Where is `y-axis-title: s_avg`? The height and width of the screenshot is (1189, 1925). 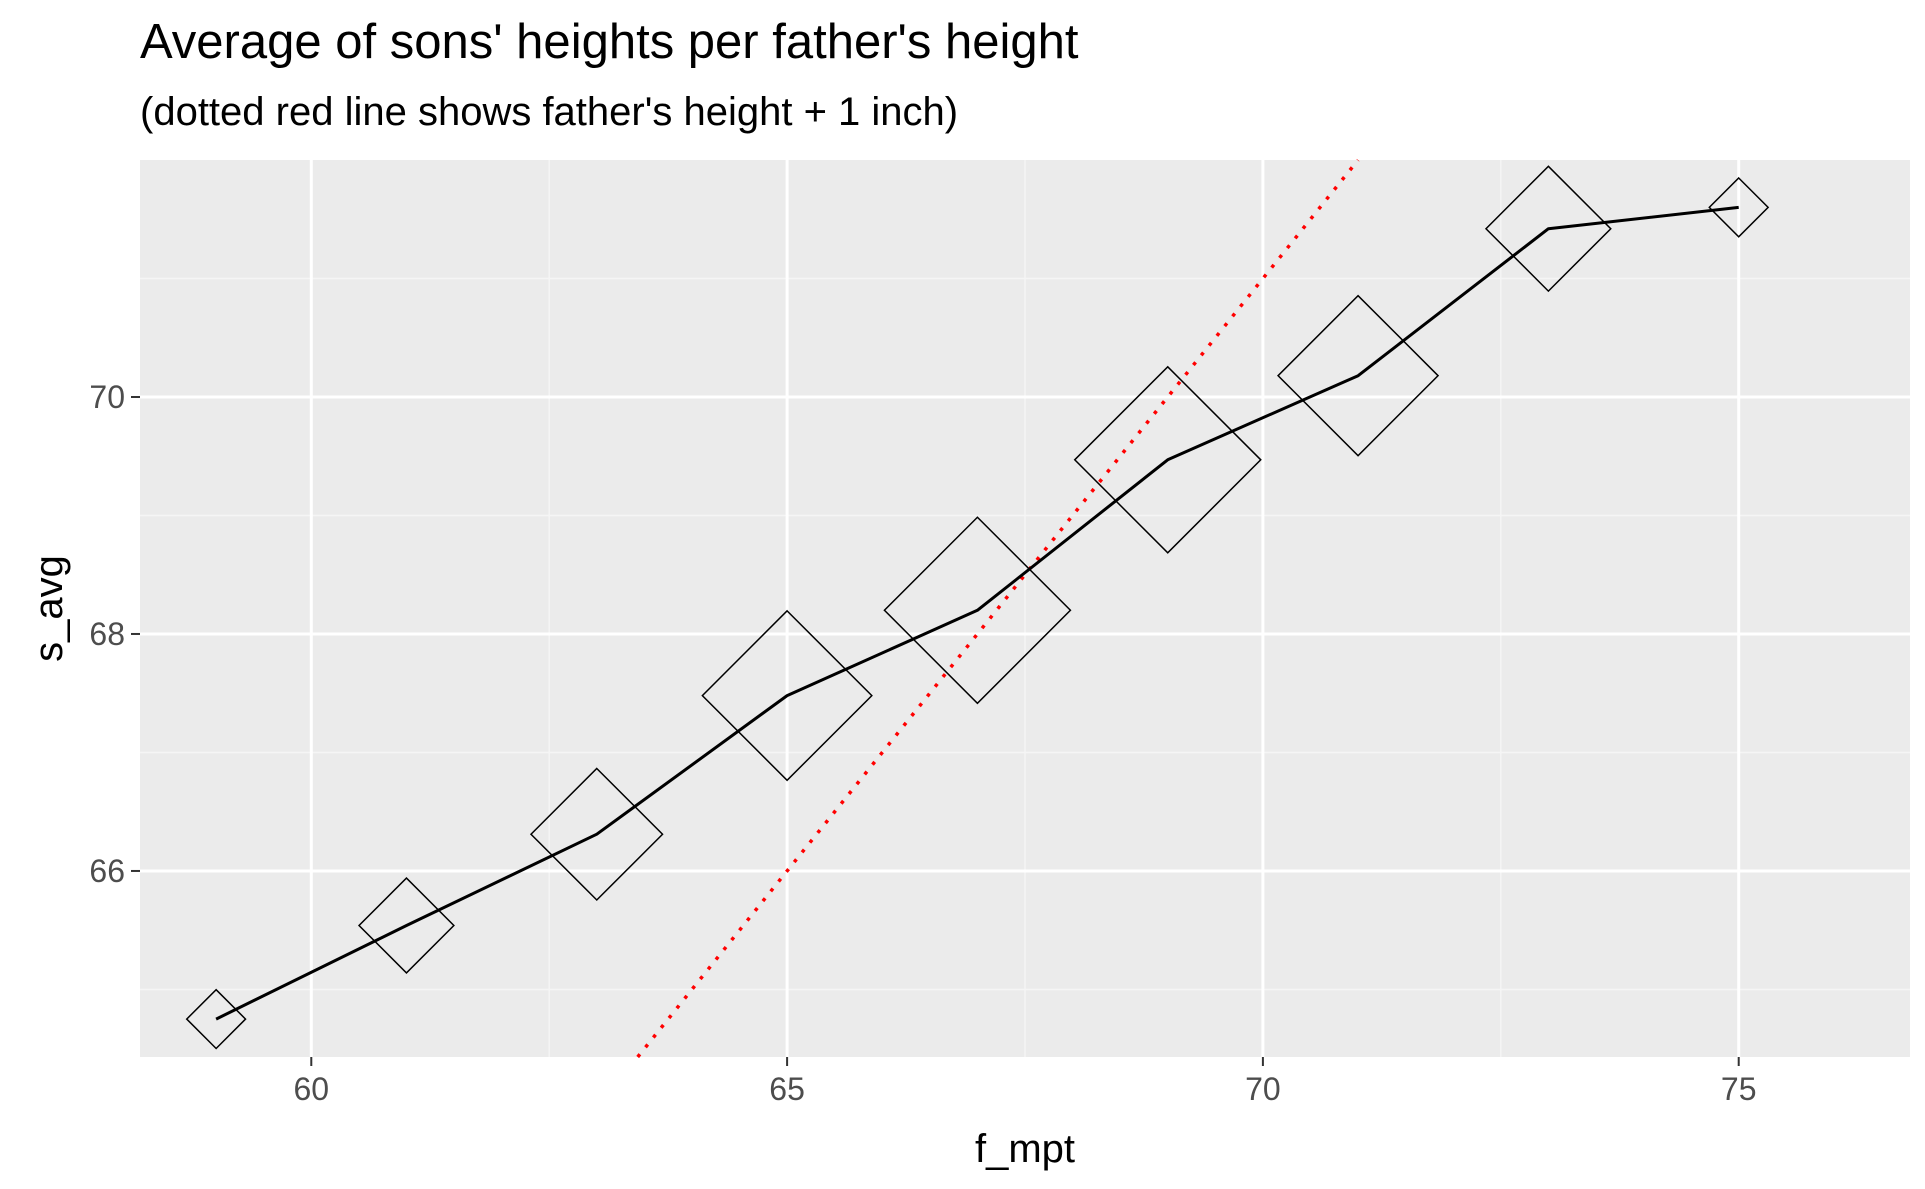
y-axis-title: s_avg is located at coordinates (49, 608).